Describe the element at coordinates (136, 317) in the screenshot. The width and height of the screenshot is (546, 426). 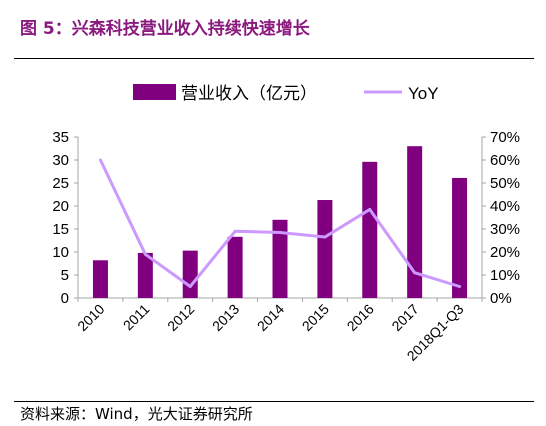
I see `x-tick-label: 2011` at that location.